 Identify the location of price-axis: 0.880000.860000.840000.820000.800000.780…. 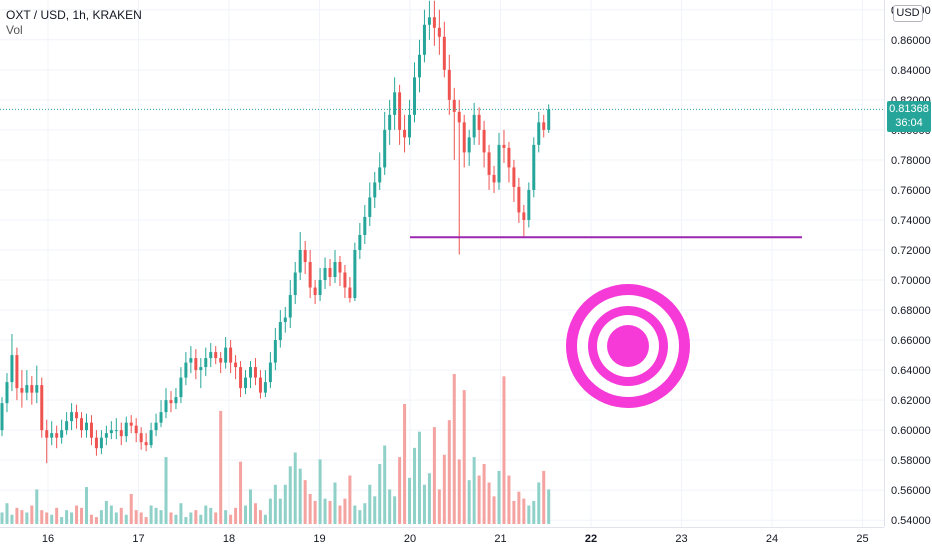
(911, 266).